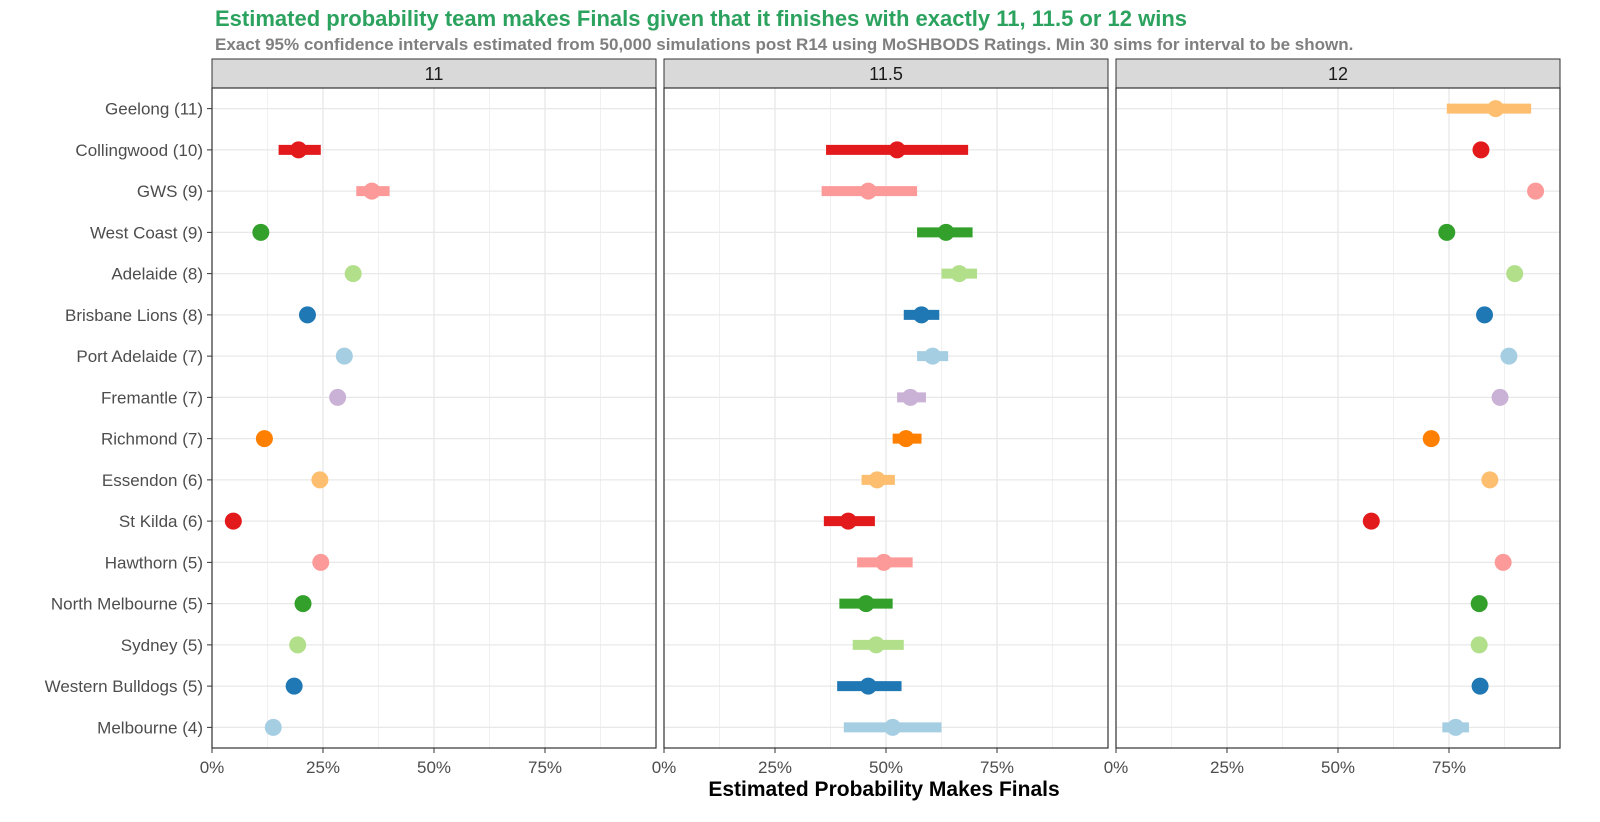 The width and height of the screenshot is (1600, 822). What do you see at coordinates (152, 397) in the screenshot?
I see `y-tick-label: Fremantle (7)` at bounding box center [152, 397].